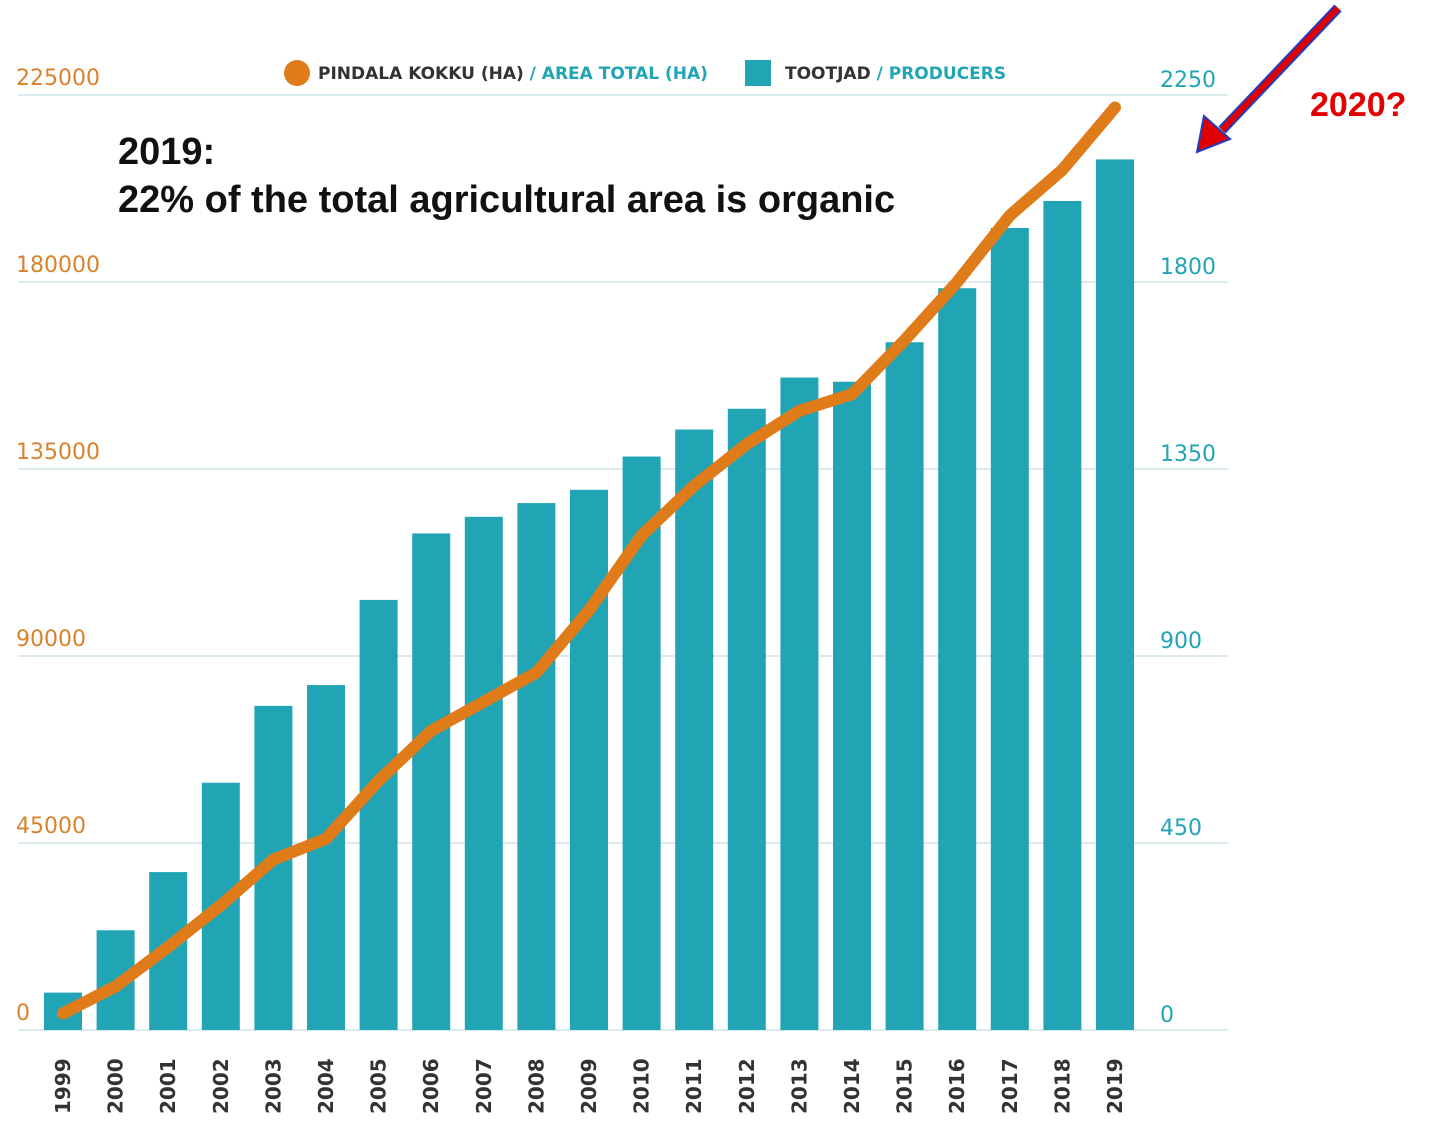  I want to click on y-left-tick: 180000, so click(58, 265).